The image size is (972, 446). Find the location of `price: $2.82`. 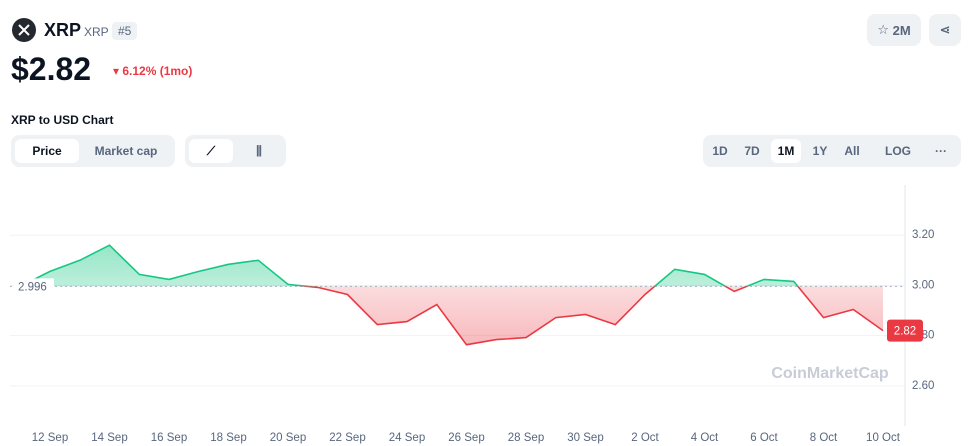

price: $2.82 is located at coordinates (51, 69).